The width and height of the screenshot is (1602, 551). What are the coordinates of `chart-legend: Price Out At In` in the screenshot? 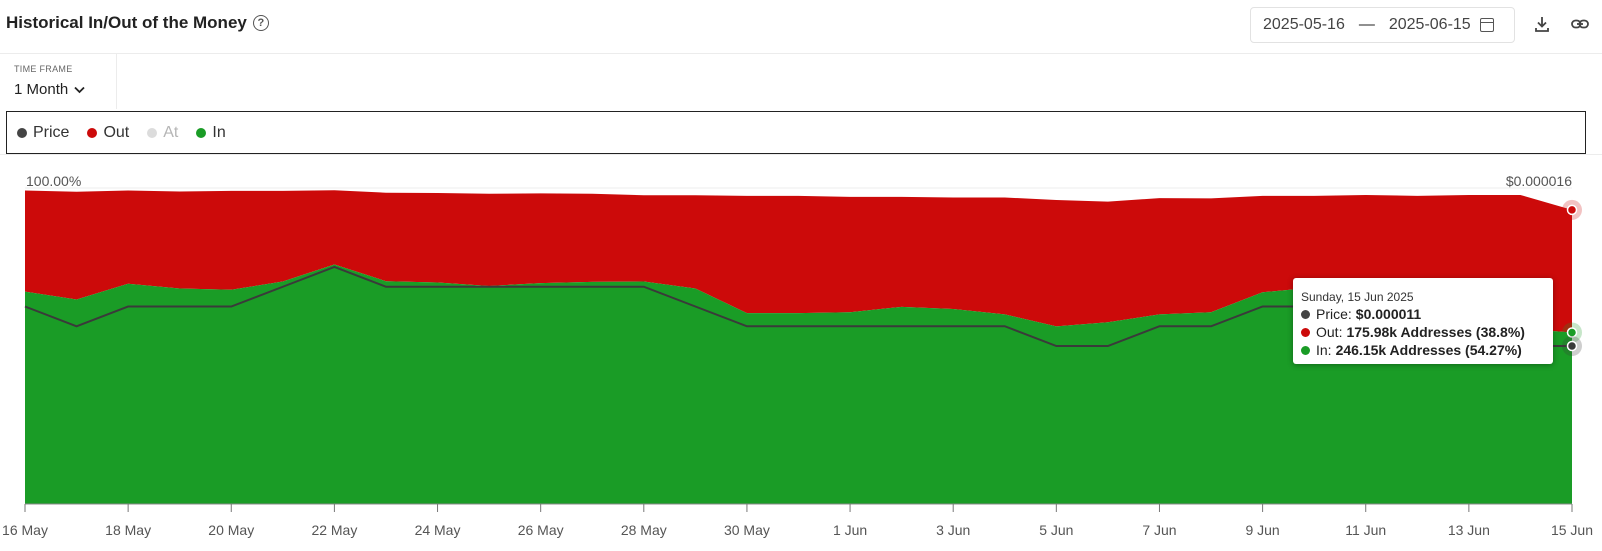 It's located at (796, 132).